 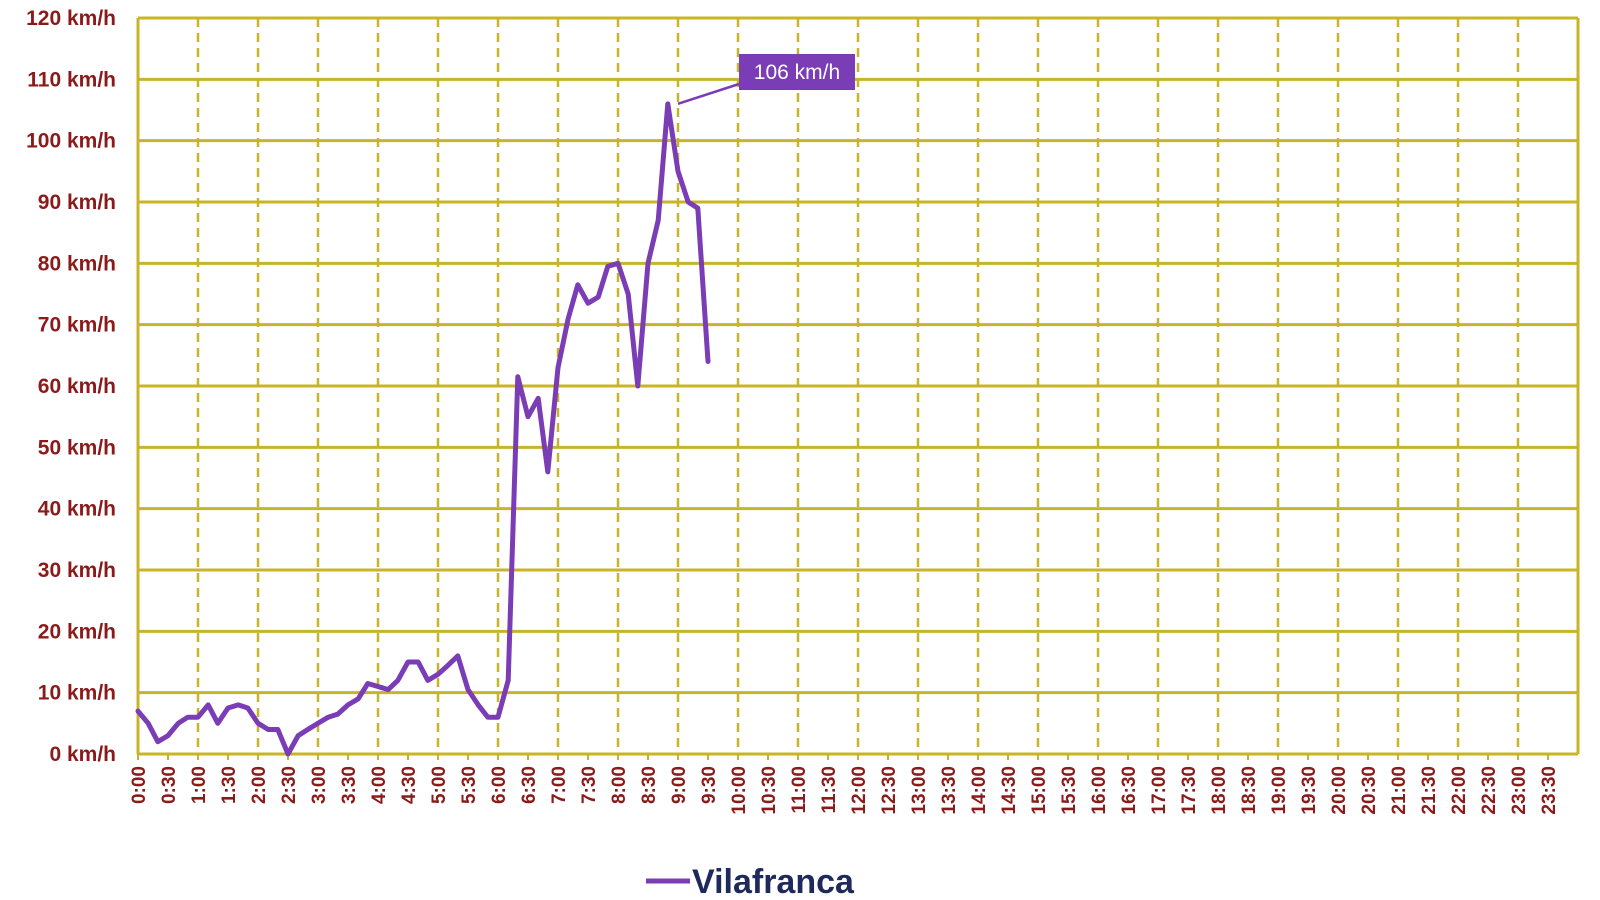 What do you see at coordinates (919, 790) in the screenshot?
I see `x-tick-label-13:00: 13:00` at bounding box center [919, 790].